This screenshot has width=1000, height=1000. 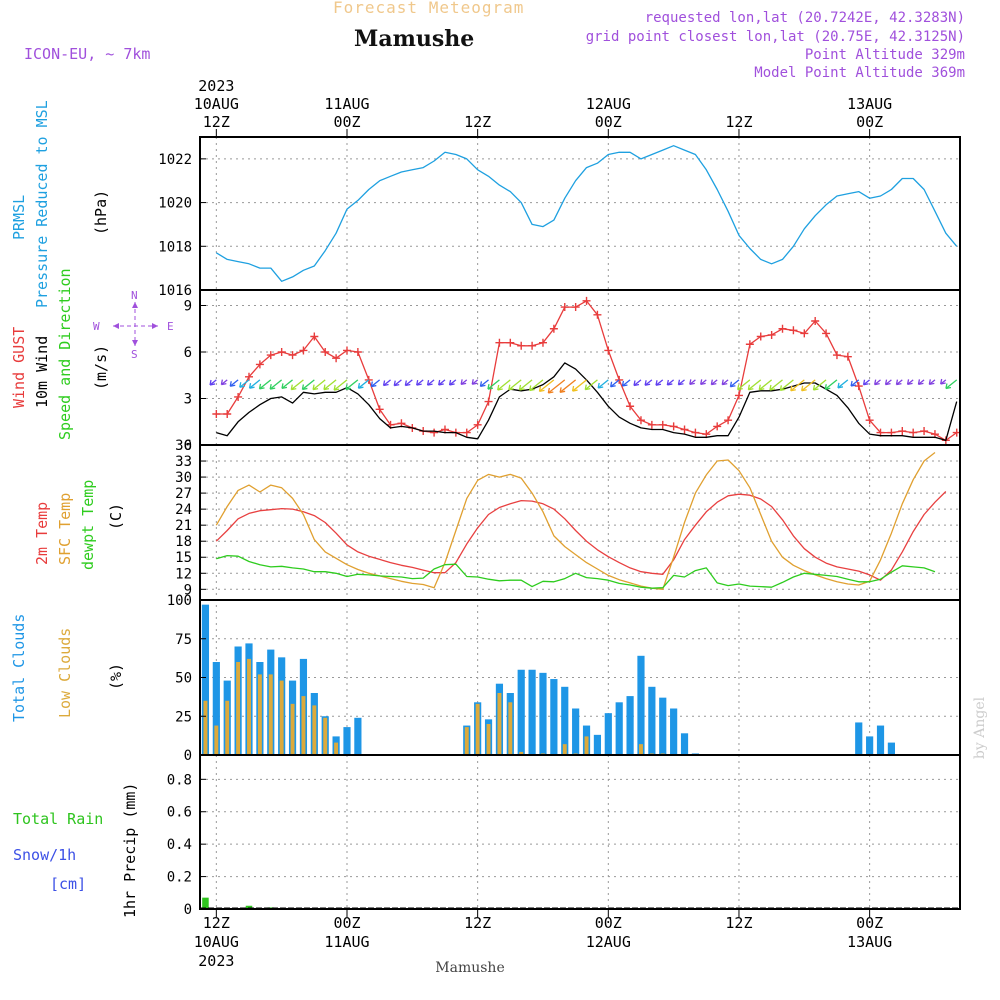 I want to click on footer-station: Mamushe, so click(x=469, y=968).